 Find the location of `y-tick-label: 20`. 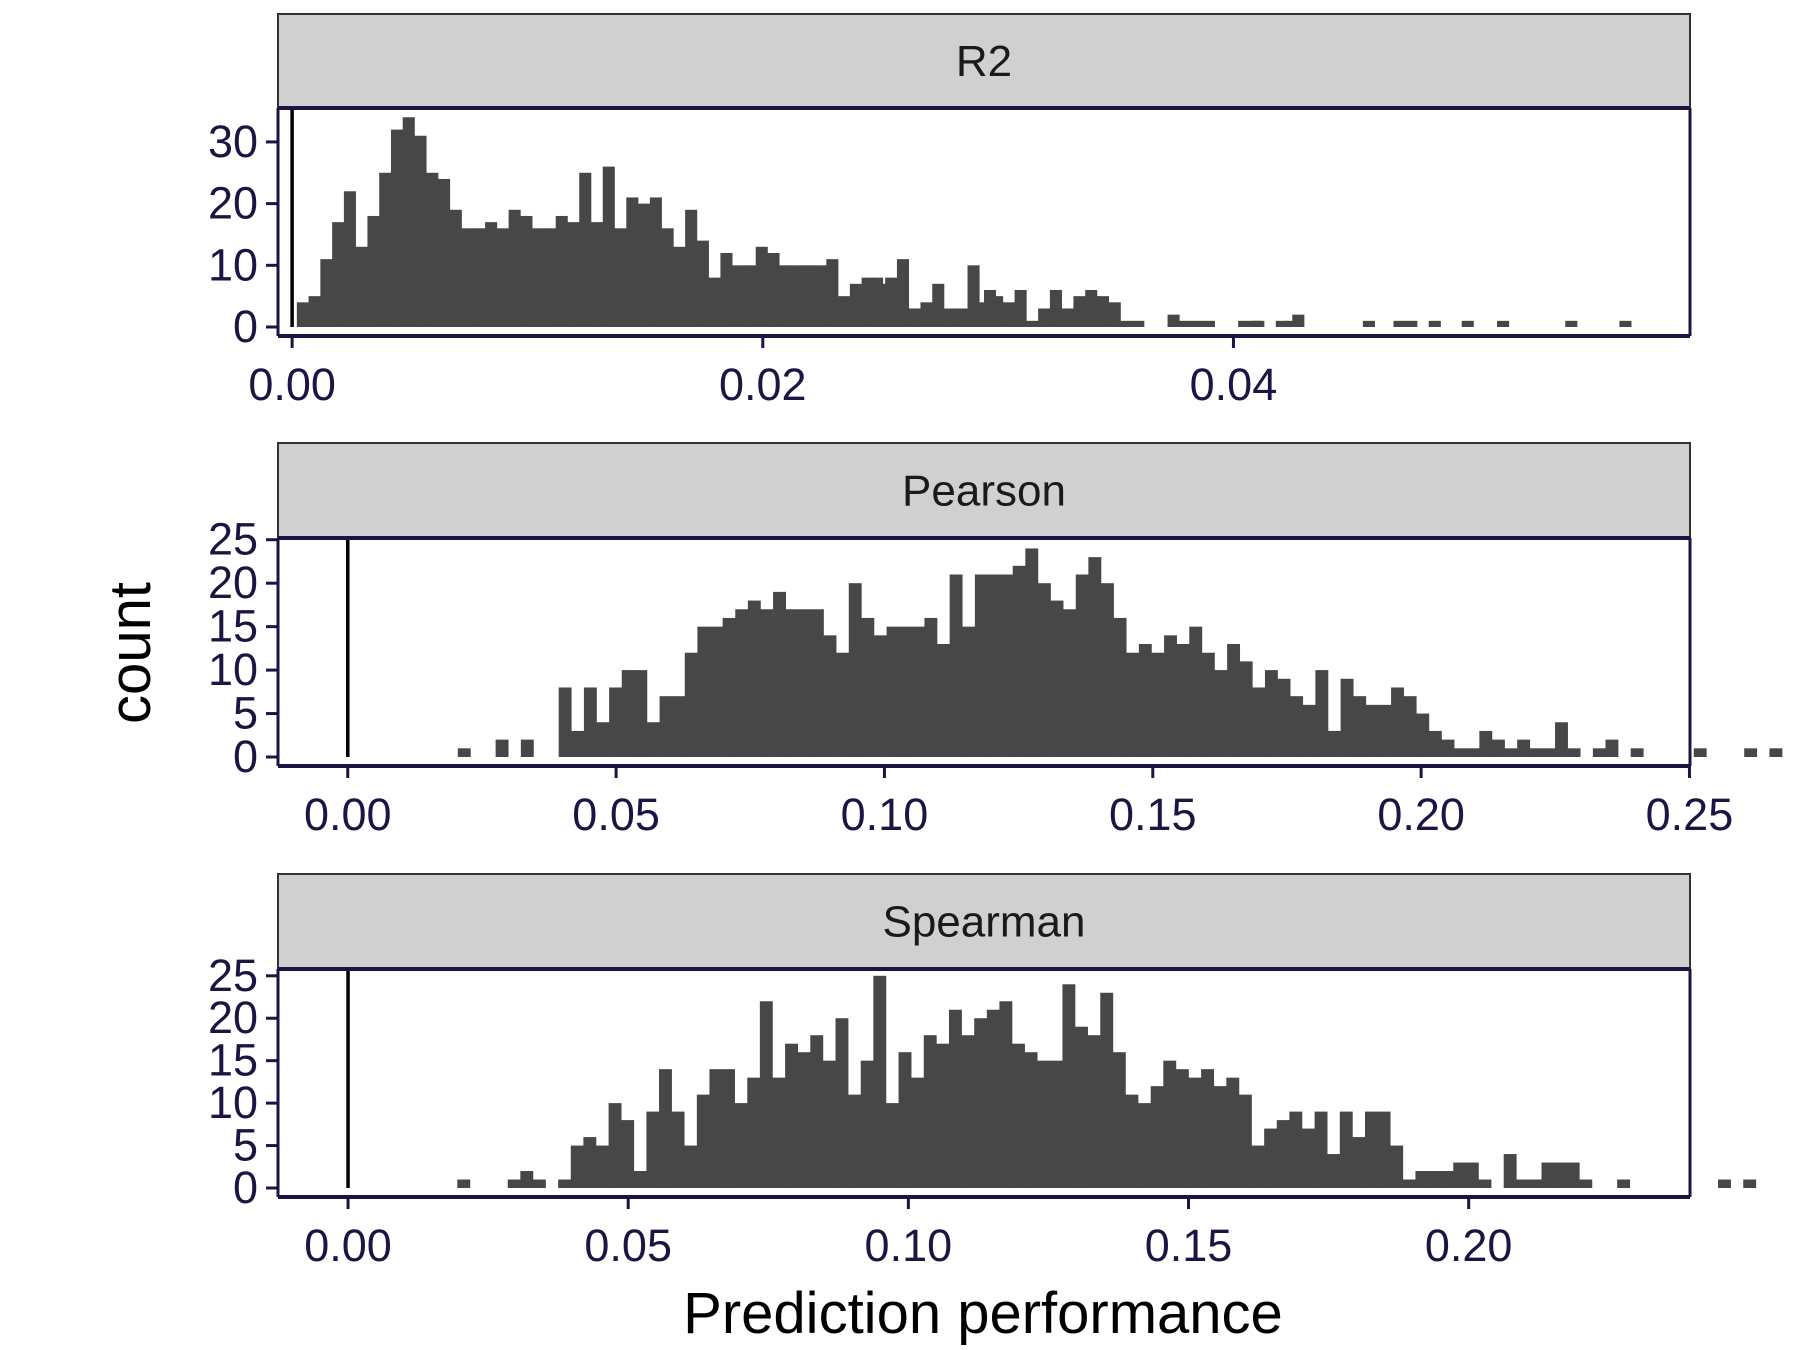

y-tick-label: 20 is located at coordinates (233, 203).